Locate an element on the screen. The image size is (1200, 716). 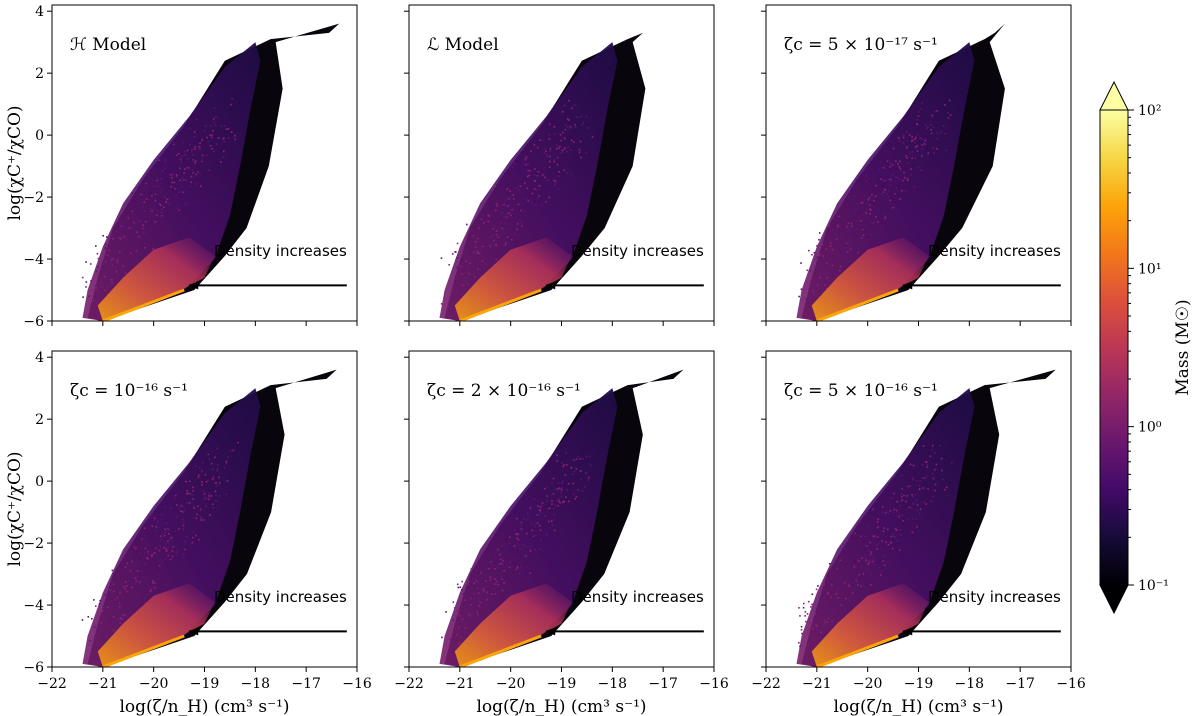
colorbar-tick-label: 10⁰ is located at coordinates (1150, 428).